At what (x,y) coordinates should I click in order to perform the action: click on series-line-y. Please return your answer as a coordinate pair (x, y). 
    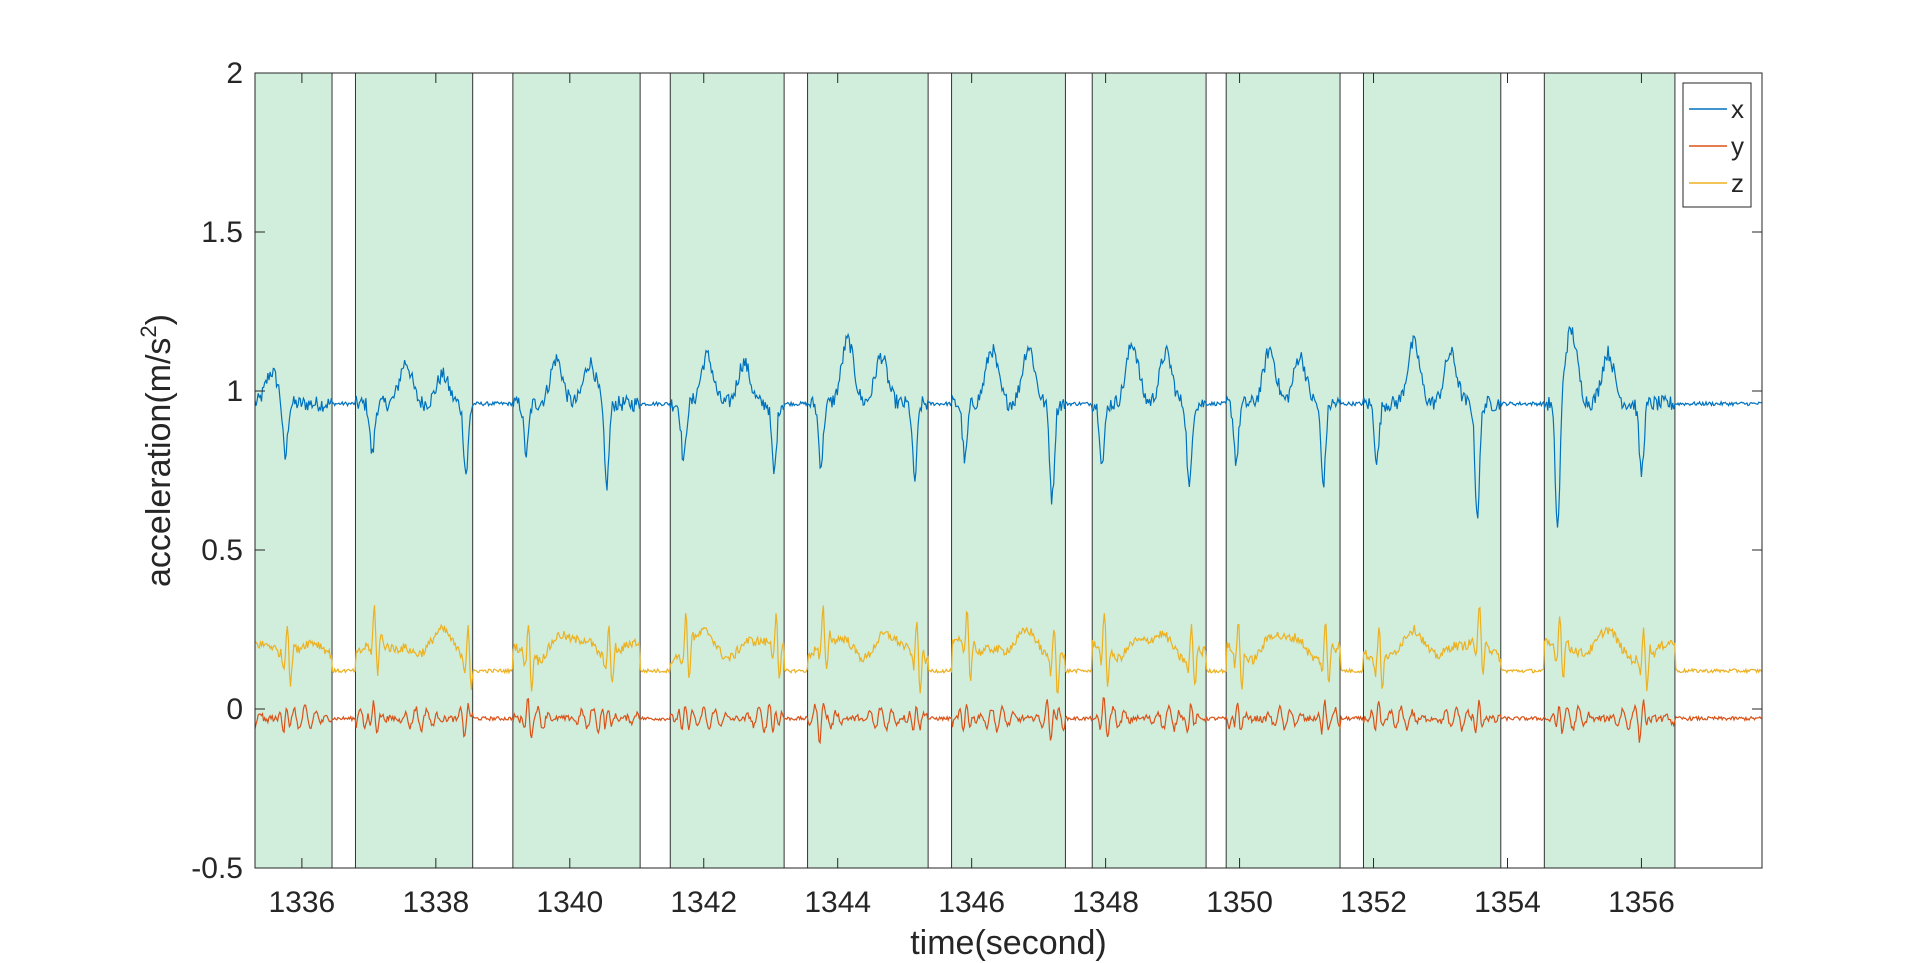
    Looking at the image, I should click on (1008, 721).